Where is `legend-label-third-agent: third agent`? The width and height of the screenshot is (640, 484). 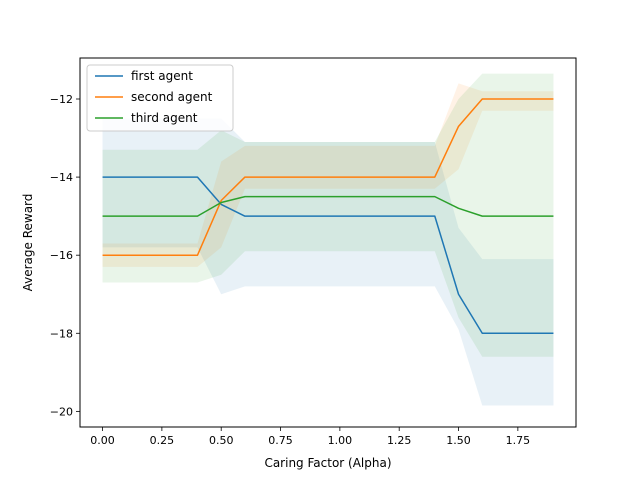
legend-label-third-agent: third agent is located at coordinates (164, 118).